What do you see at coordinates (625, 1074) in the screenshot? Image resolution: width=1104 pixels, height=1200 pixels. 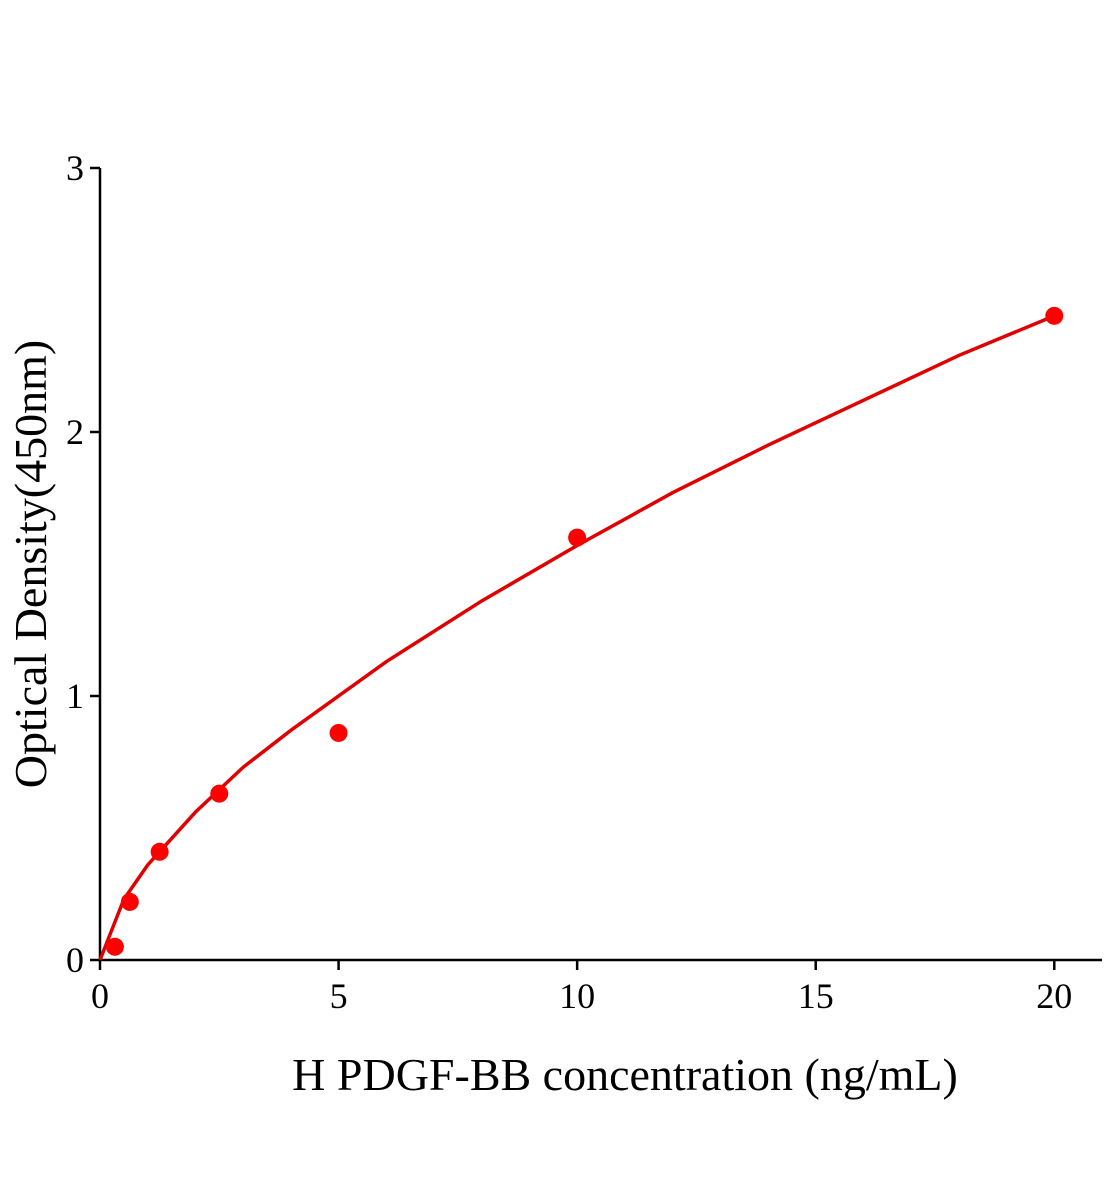 I see `x-axis-title: H PDGF-BB concentration (ng/mL)` at bounding box center [625, 1074].